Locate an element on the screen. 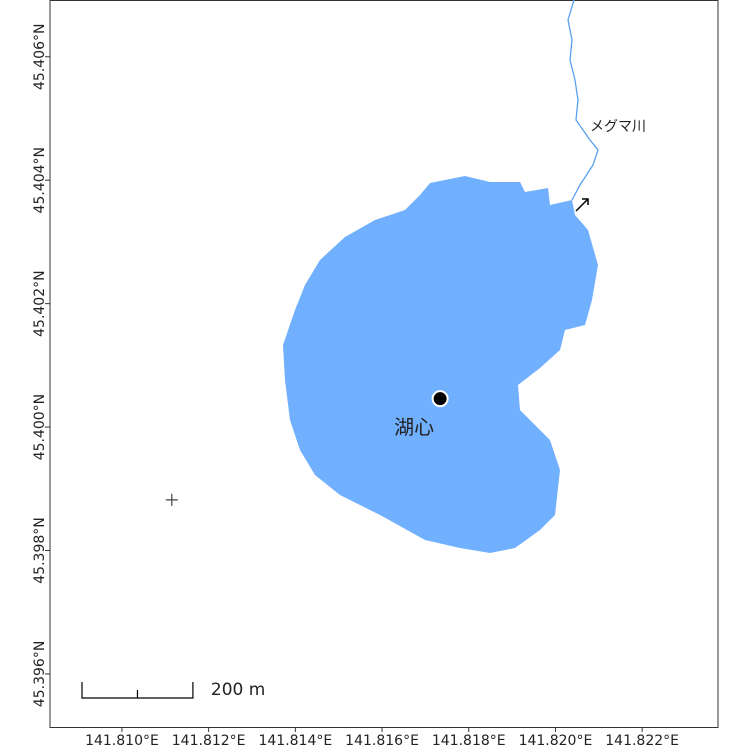 The image size is (750, 754). river is located at coordinates (583, 100).